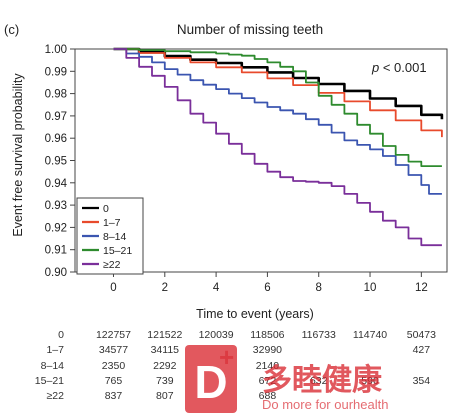 This screenshot has width=474, height=415. I want to click on risk-cell: 590, so click(370, 381).